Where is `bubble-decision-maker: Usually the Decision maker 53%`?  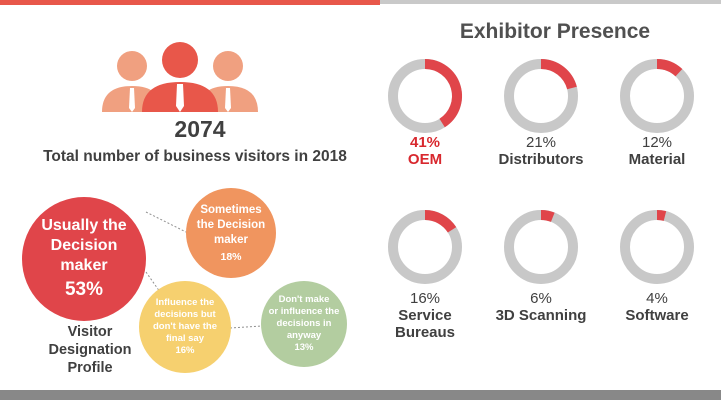 bubble-decision-maker: Usually the Decision maker 53% is located at coordinates (84, 259).